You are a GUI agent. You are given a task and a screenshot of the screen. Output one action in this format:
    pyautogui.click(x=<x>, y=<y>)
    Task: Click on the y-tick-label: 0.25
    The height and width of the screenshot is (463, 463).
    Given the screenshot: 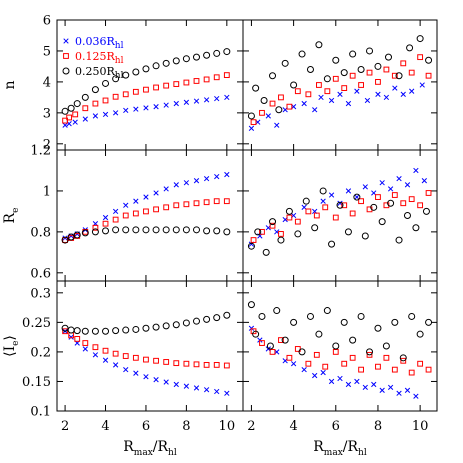 What is the action you would take?
    pyautogui.click(x=36, y=323)
    